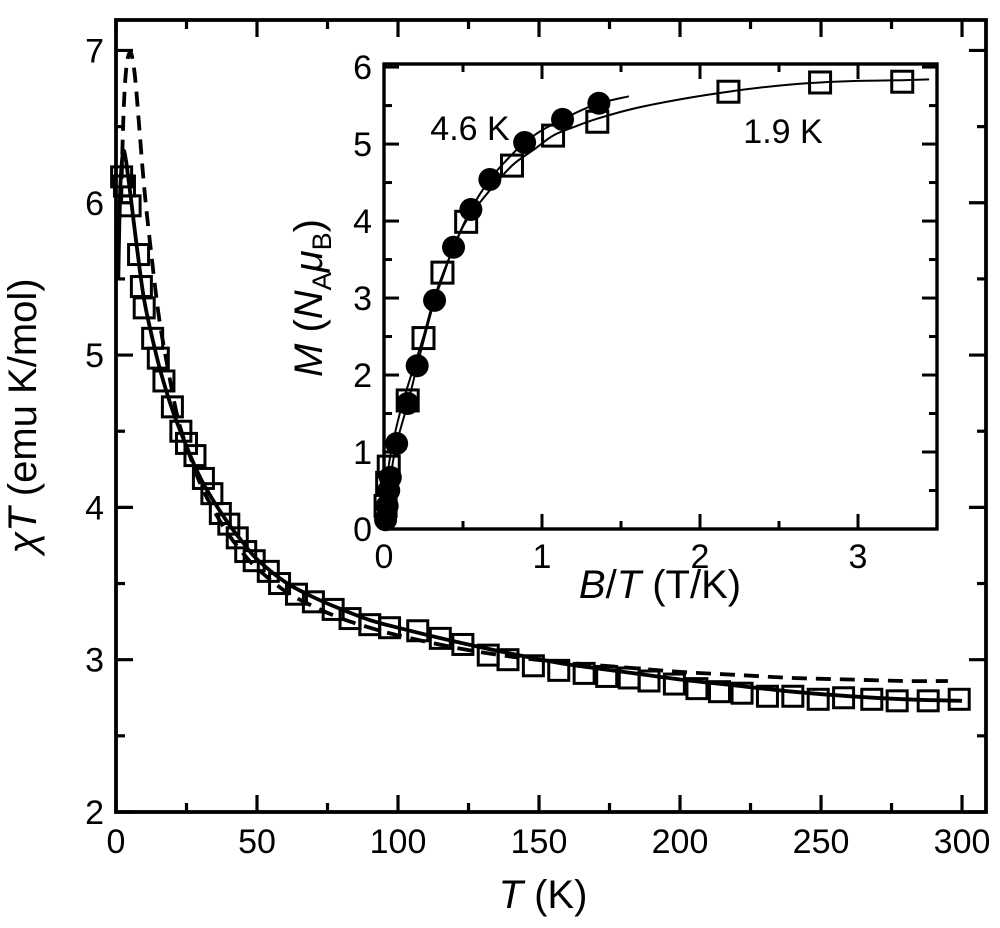 This screenshot has width=1000, height=928. Describe the element at coordinates (542, 557) in the screenshot. I see `inset-x-tick-label: 1` at that location.